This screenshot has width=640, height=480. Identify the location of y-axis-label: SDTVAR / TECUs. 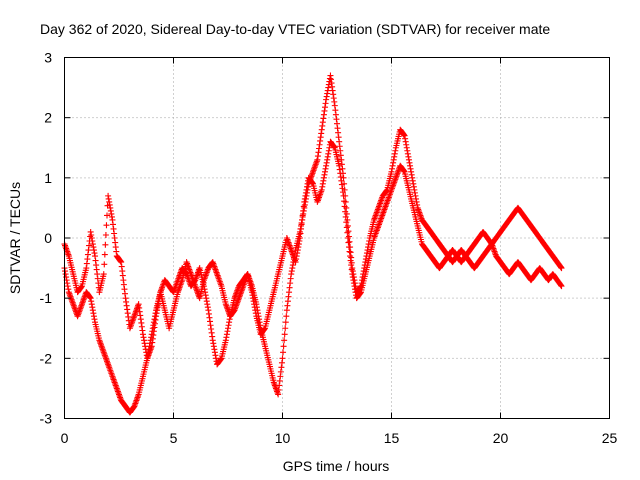
(15, 238).